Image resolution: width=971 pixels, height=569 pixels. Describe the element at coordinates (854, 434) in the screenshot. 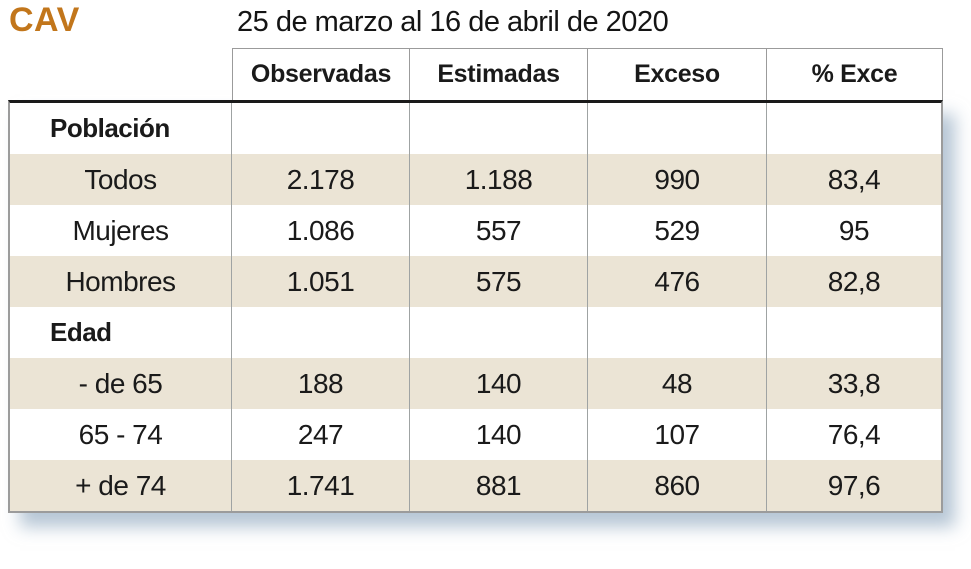

I see `cell-pct-exceso: 76,4` at that location.